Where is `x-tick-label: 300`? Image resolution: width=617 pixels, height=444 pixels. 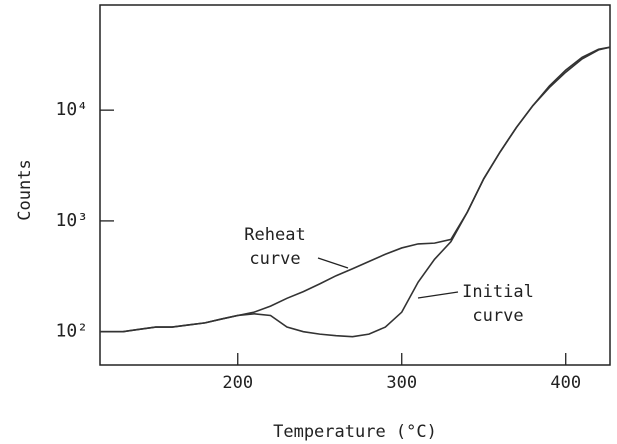 x-tick-label: 300 is located at coordinates (401, 383).